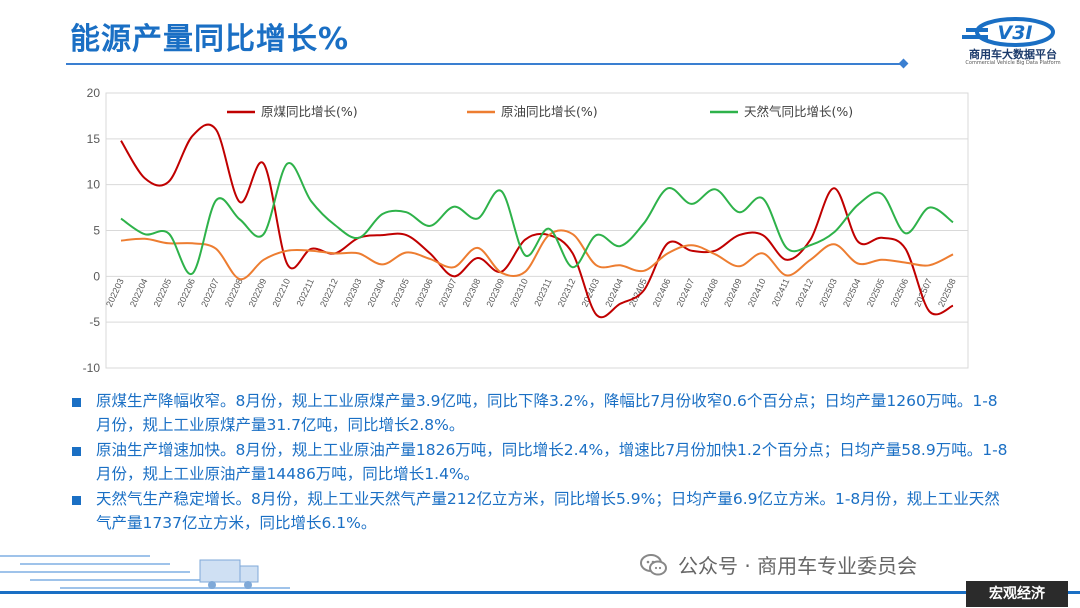 This screenshot has width=1080, height=608. What do you see at coordinates (400, 292) in the screenshot?
I see `x-tick-label: 202305` at bounding box center [400, 292].